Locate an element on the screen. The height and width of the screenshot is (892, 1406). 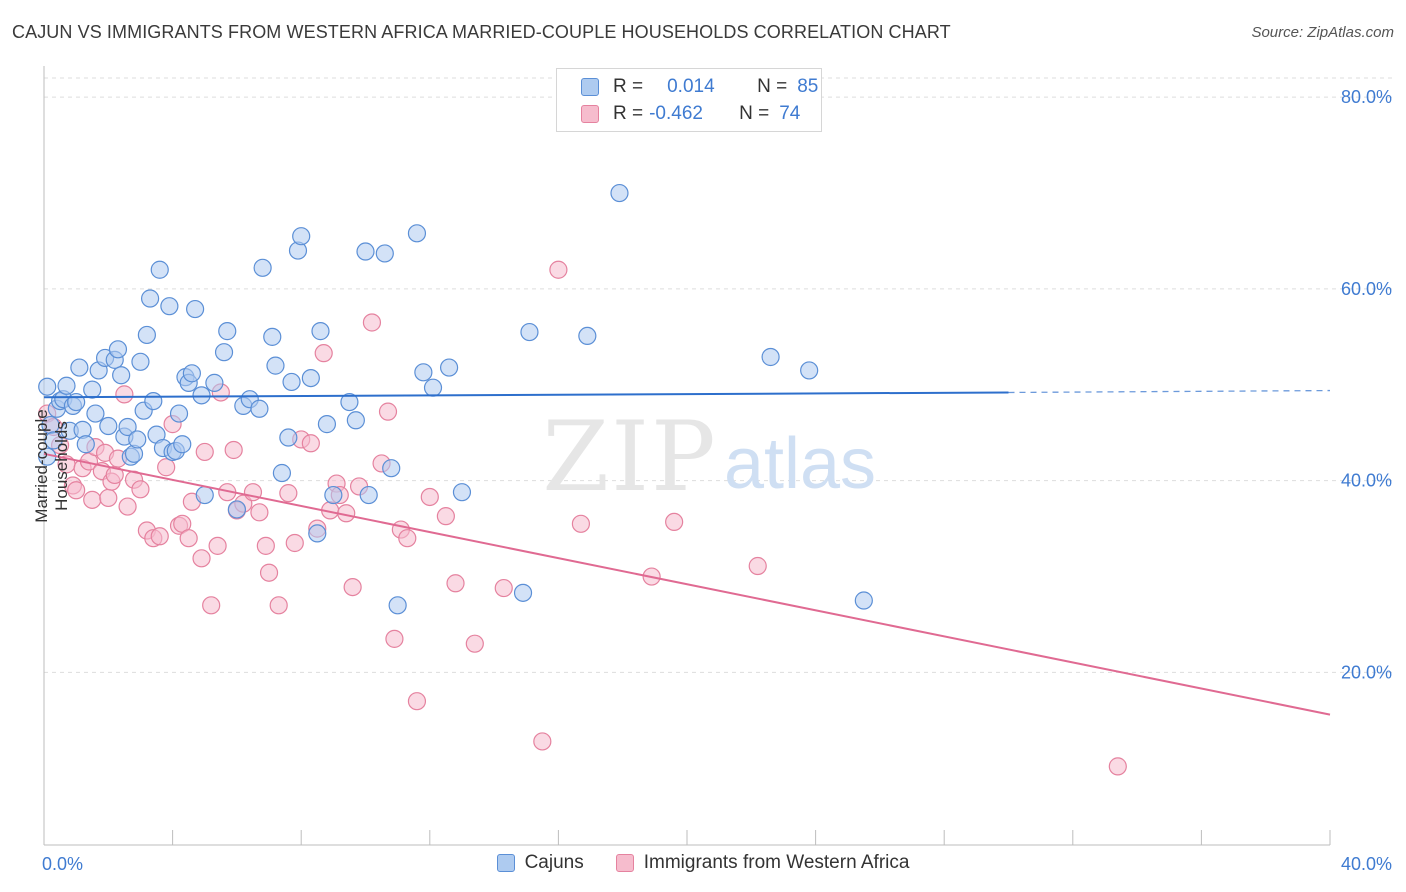
legend-label-immigrants: Immigrants from Western Africa is located at coordinates (776, 862).